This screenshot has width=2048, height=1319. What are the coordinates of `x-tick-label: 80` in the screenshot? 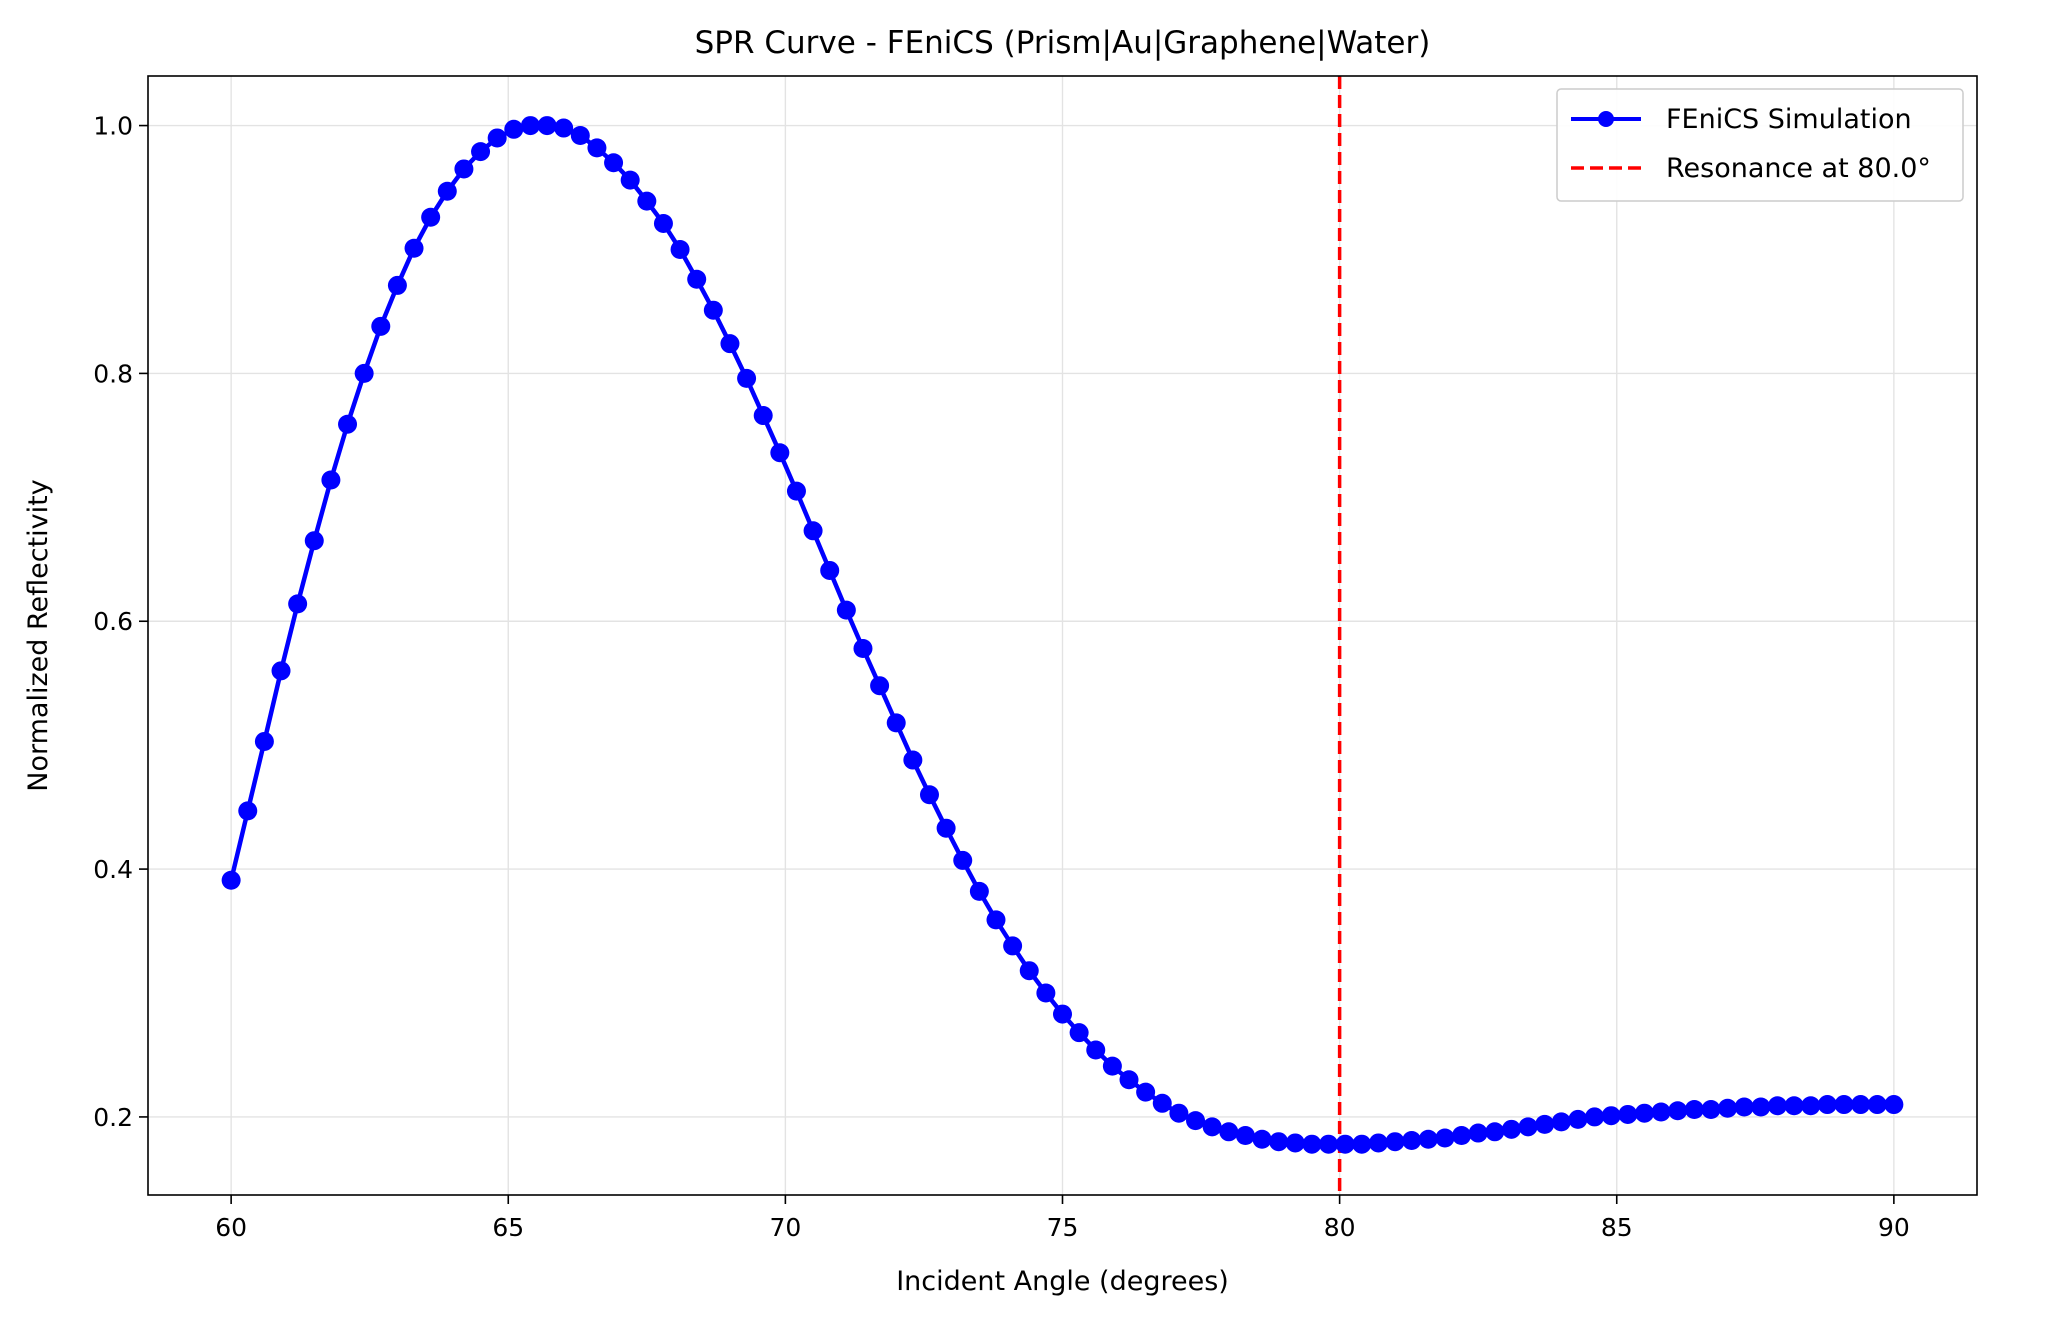 It's located at (1340, 1227).